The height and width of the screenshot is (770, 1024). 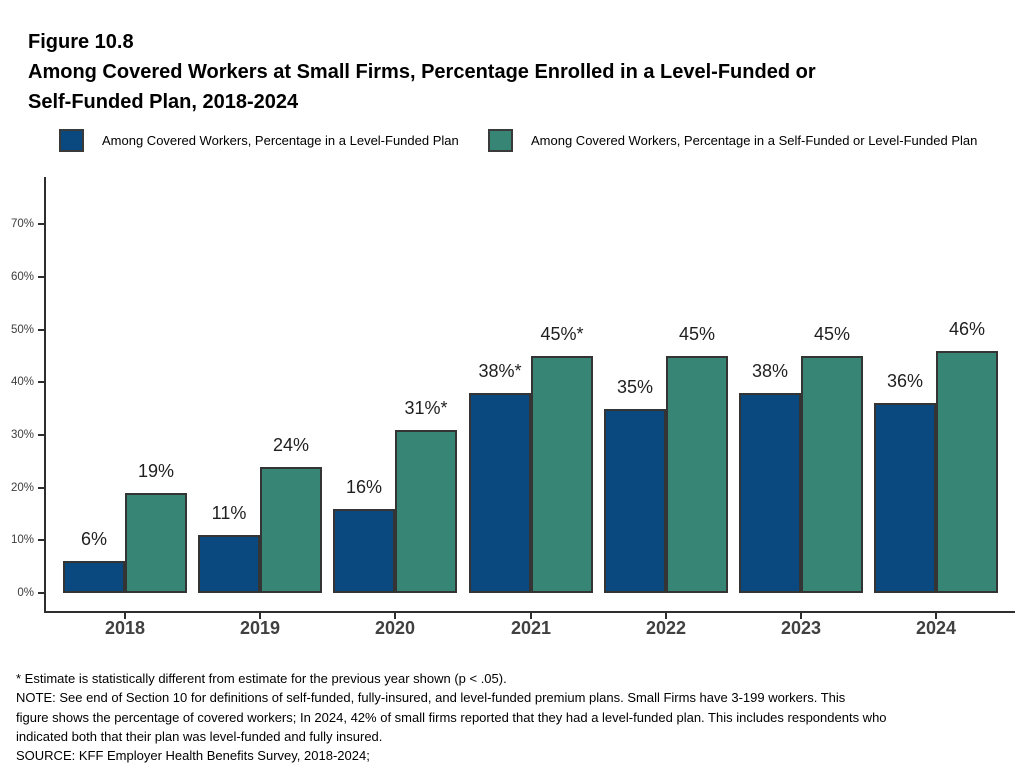 I want to click on bar-self-or-level-funded-2021, so click(x=562, y=474).